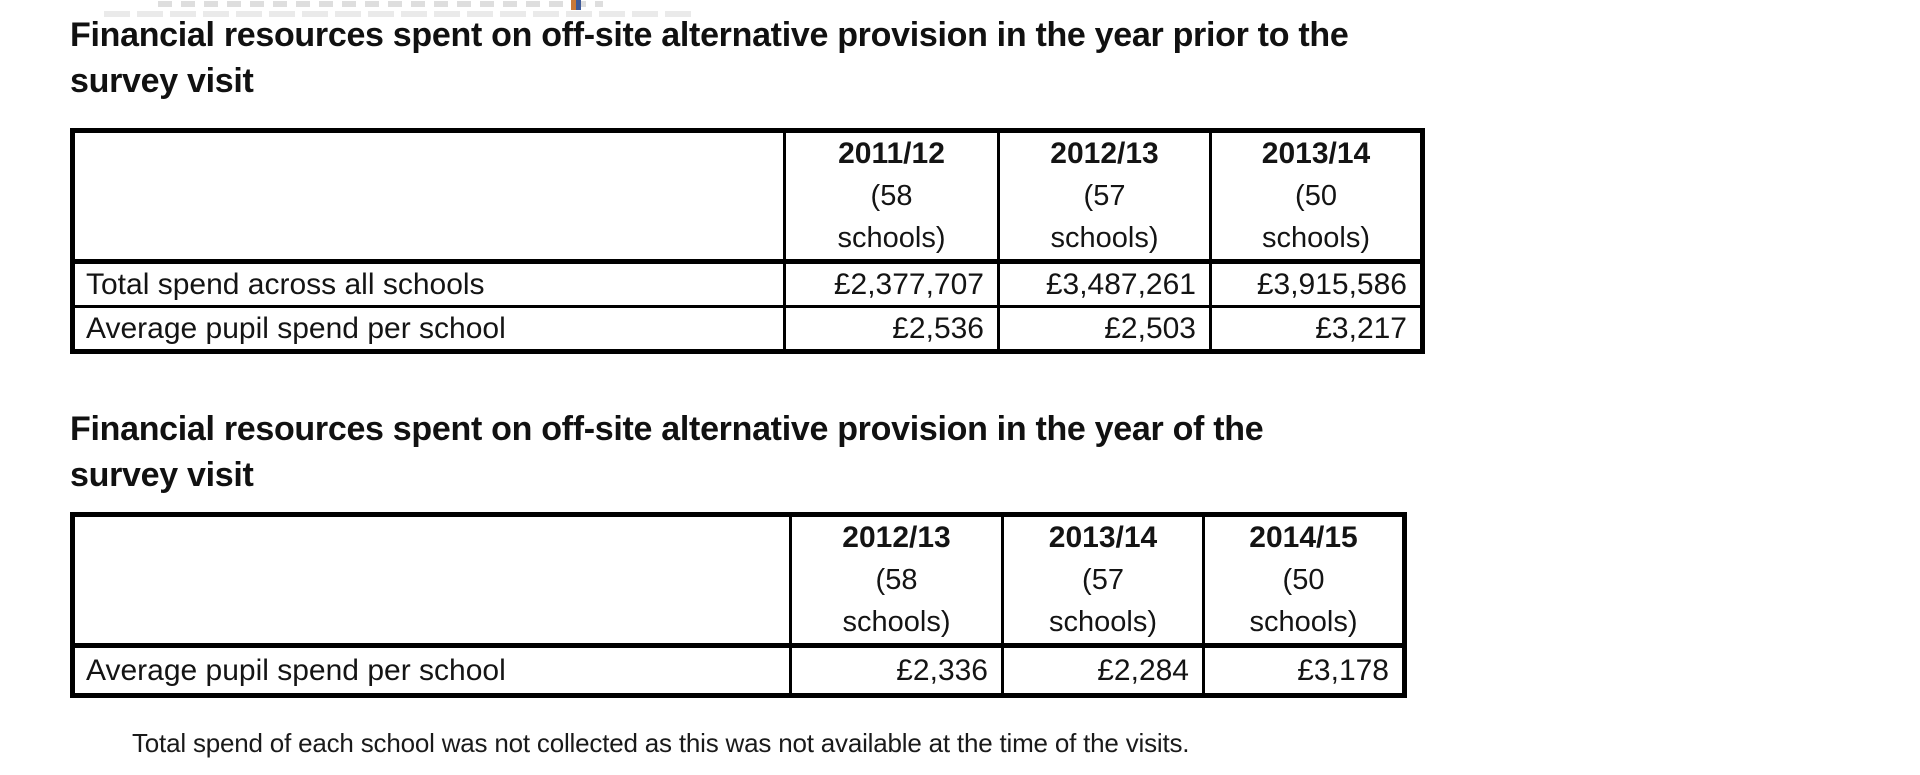  What do you see at coordinates (891, 329) in the screenshot?
I see `cell-value: £2,536` at bounding box center [891, 329].